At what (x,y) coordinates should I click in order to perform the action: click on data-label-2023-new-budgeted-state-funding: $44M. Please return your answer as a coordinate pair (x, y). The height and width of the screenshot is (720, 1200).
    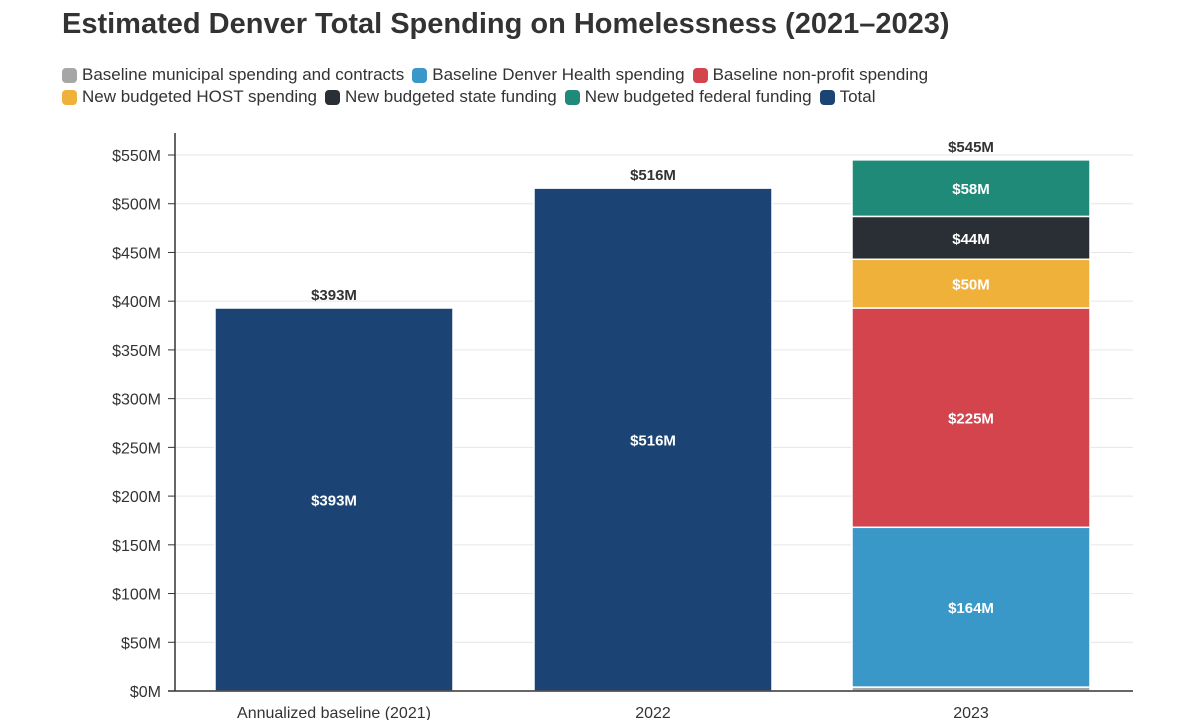
    Looking at the image, I should click on (971, 239).